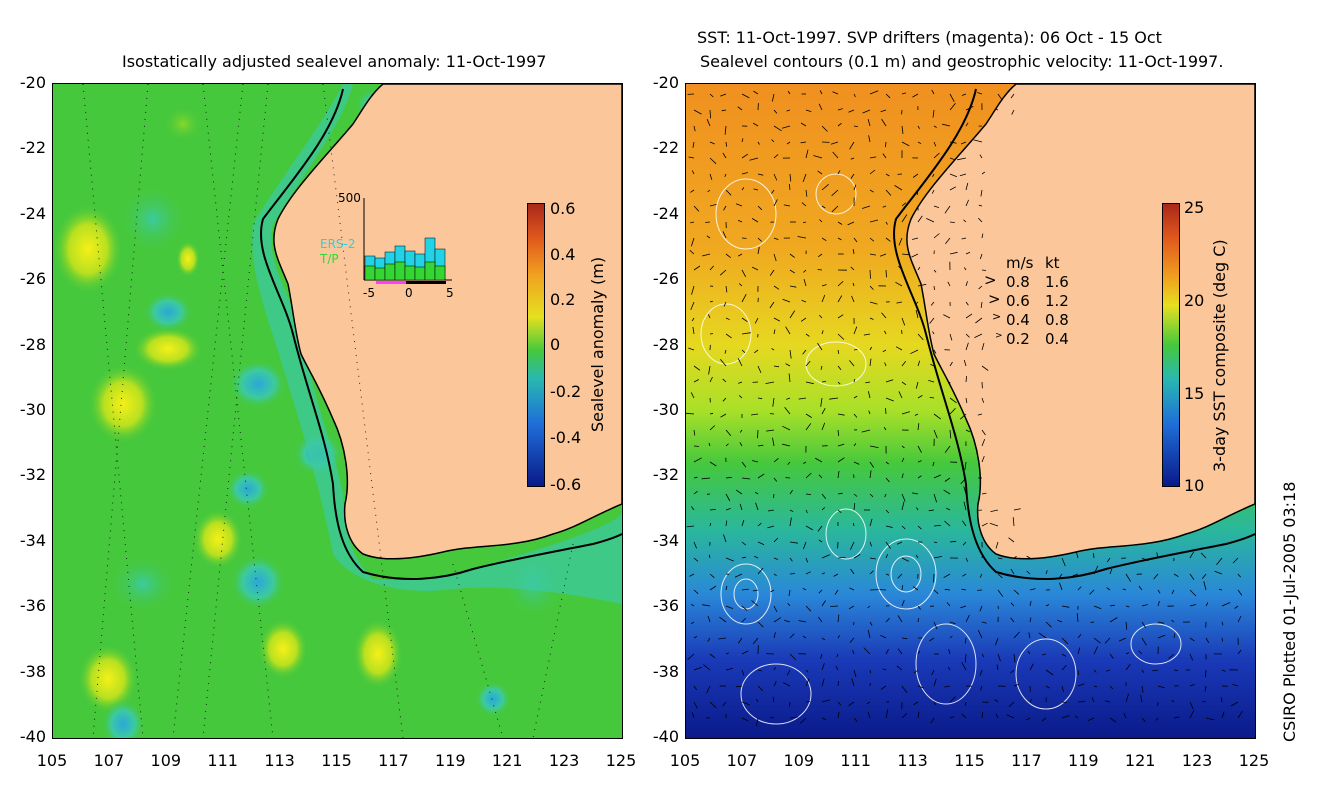 The image size is (1320, 810). Describe the element at coordinates (555, 344) in the screenshot. I see `sealevel-colorbar-tick: 0` at that location.